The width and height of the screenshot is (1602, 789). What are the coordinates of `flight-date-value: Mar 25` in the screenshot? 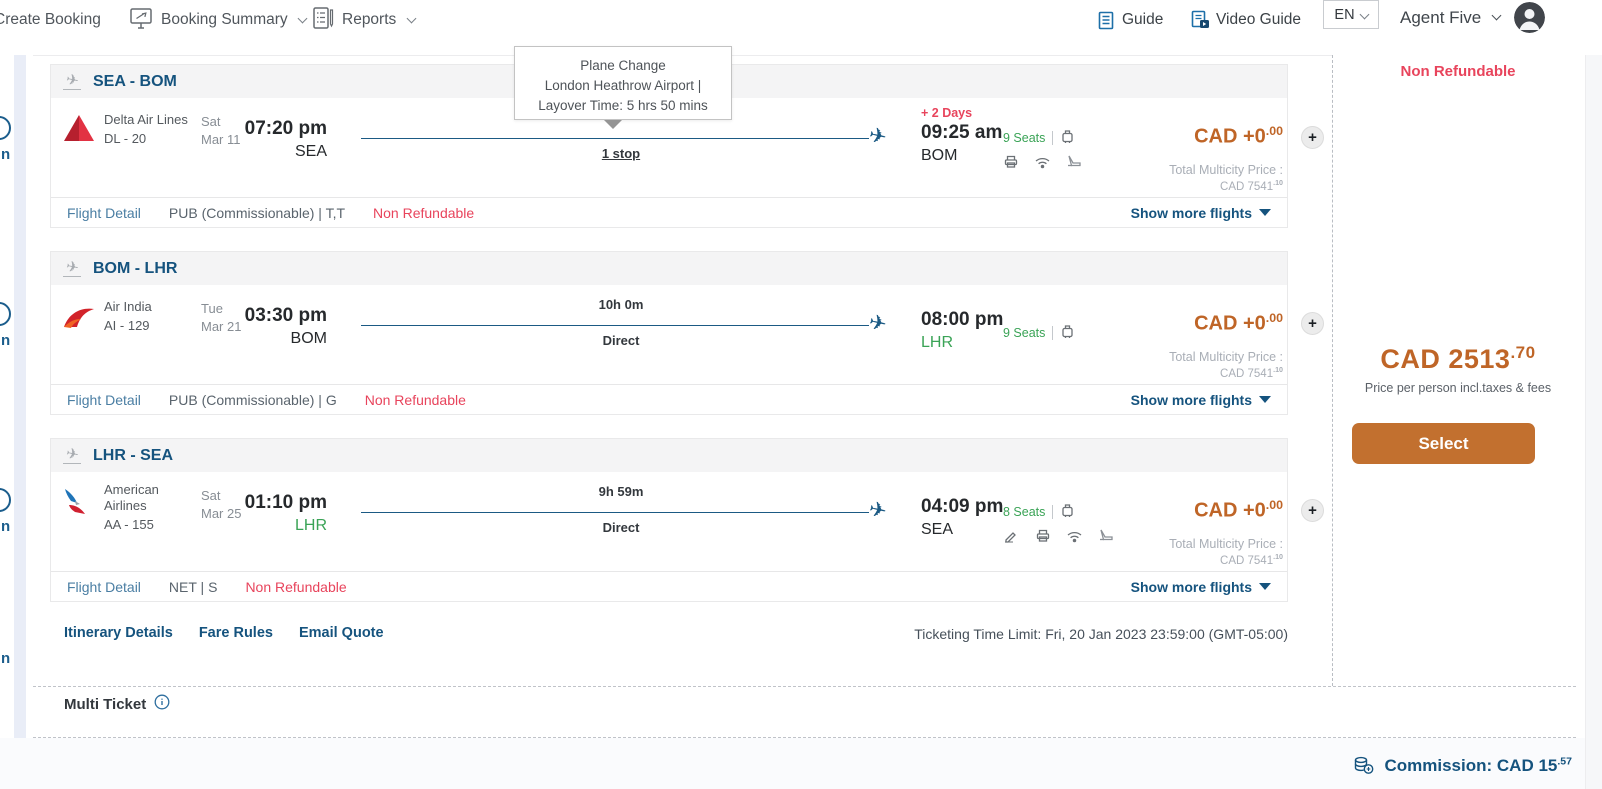 It's located at (221, 513).